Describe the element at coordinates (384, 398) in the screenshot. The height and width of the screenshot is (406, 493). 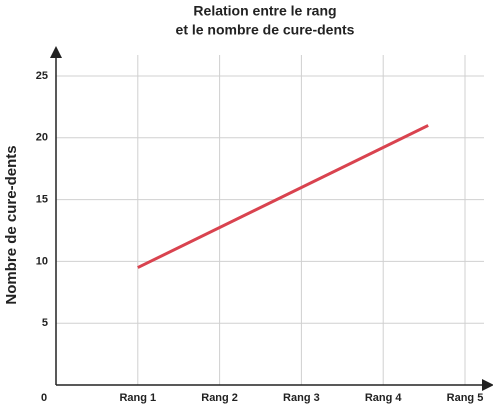
I see `x-tick-label: Rang 4` at that location.